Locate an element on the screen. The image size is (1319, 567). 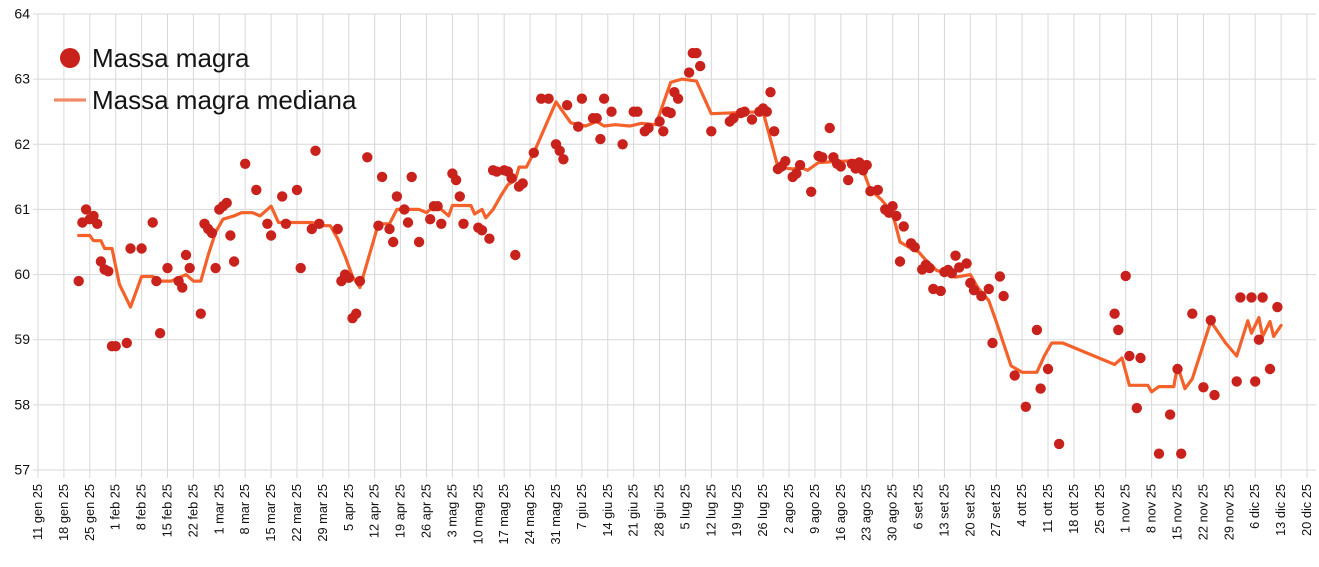
x-tick-label: 6 dic 25 is located at coordinates (1254, 506).